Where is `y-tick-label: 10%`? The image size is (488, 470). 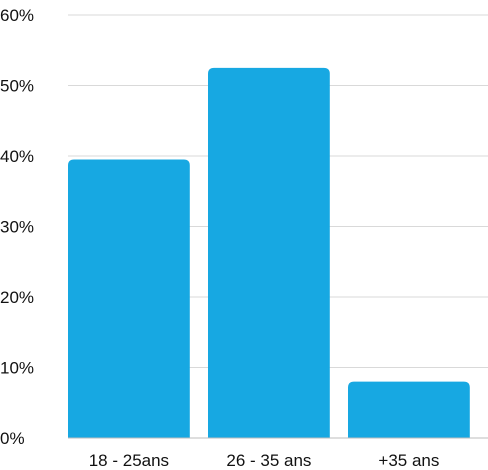 y-tick-label: 10% is located at coordinates (17, 368).